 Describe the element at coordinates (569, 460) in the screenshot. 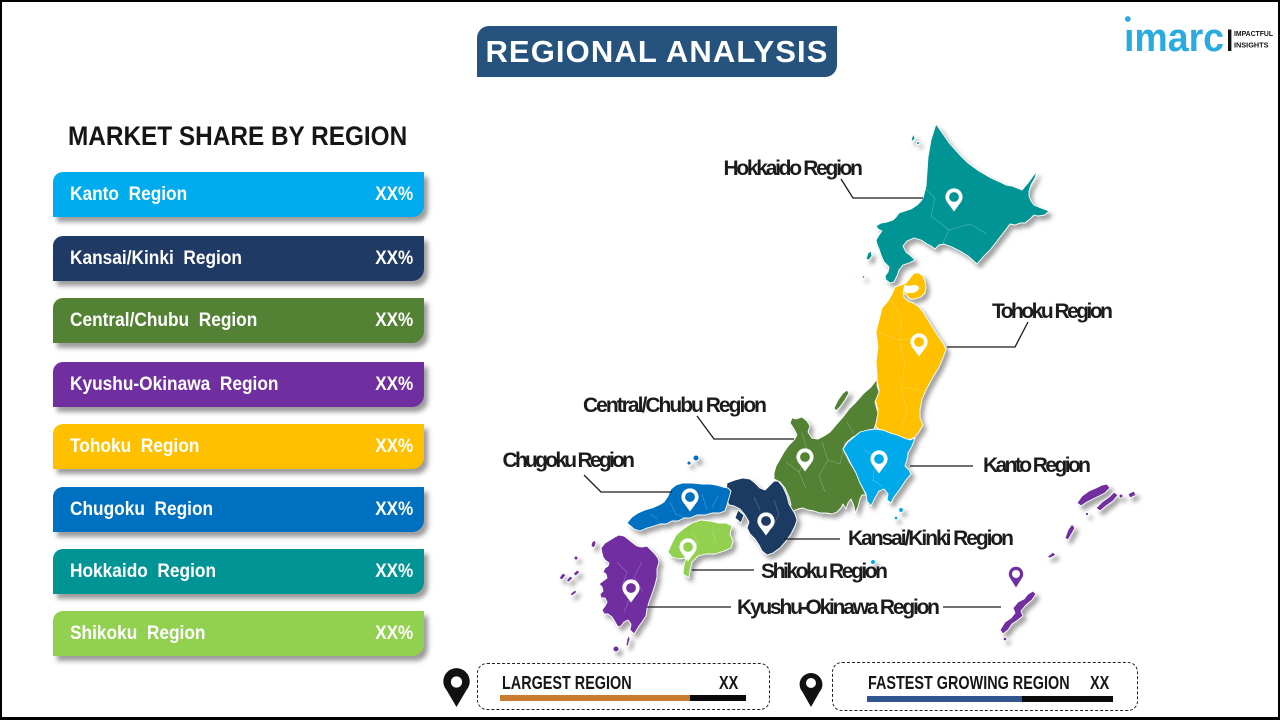

I see `svg-text: Chugoku Region` at that location.